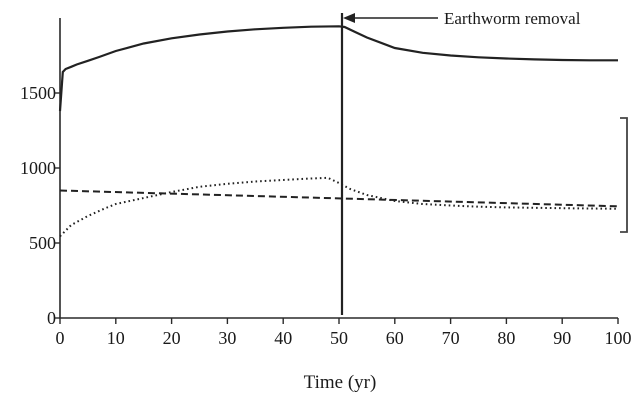 Image resolution: width=634 pixels, height=399 pixels. Describe the element at coordinates (116, 338) in the screenshot. I see `x-tick-label: 10` at that location.